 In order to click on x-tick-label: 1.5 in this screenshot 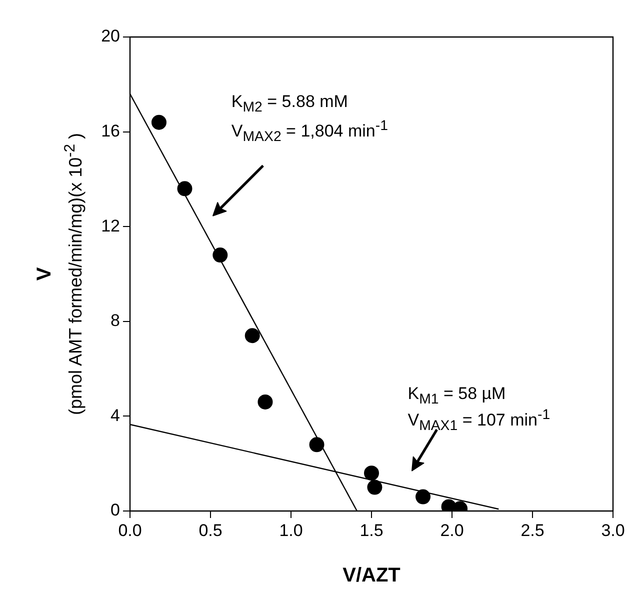, I will do `click(372, 530)`.